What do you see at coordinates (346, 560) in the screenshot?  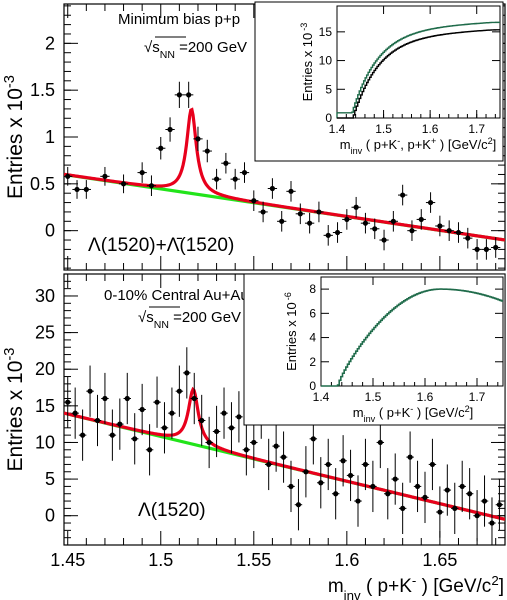 I see `x-tick-label: 1.6` at bounding box center [346, 560].